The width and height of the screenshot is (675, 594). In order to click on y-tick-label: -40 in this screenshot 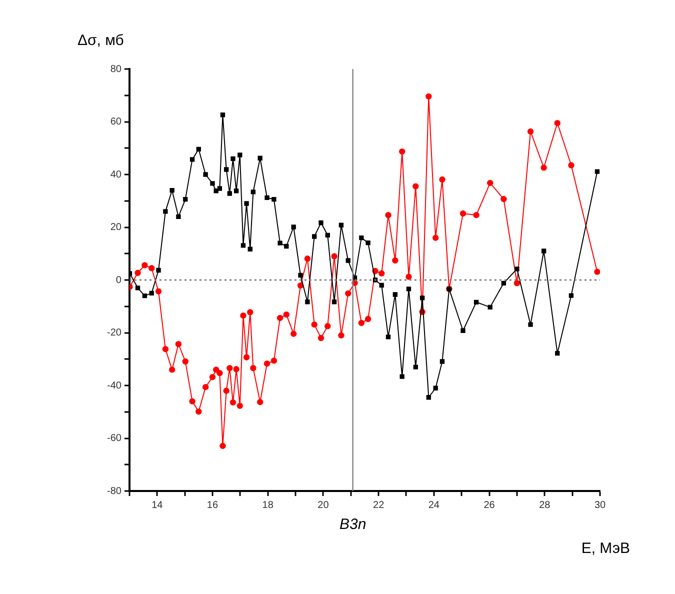, I will do `click(114, 386)`.